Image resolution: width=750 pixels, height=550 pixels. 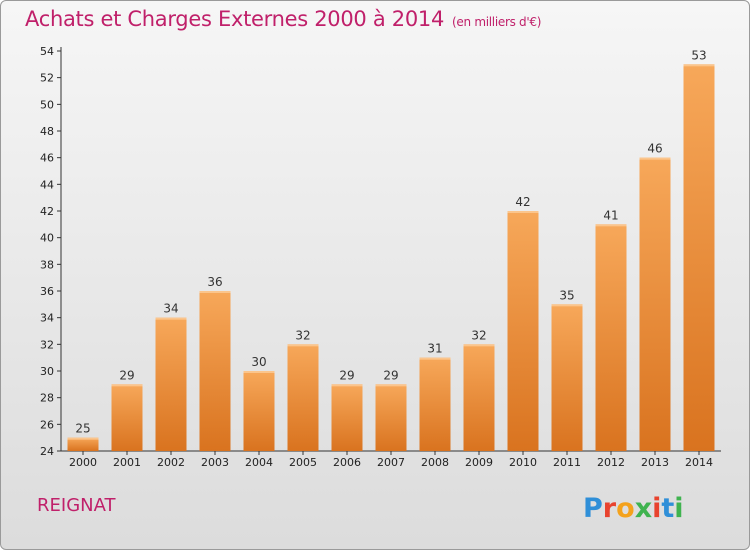 What do you see at coordinates (654, 149) in the screenshot?
I see `data-label-2013: 46` at bounding box center [654, 149].